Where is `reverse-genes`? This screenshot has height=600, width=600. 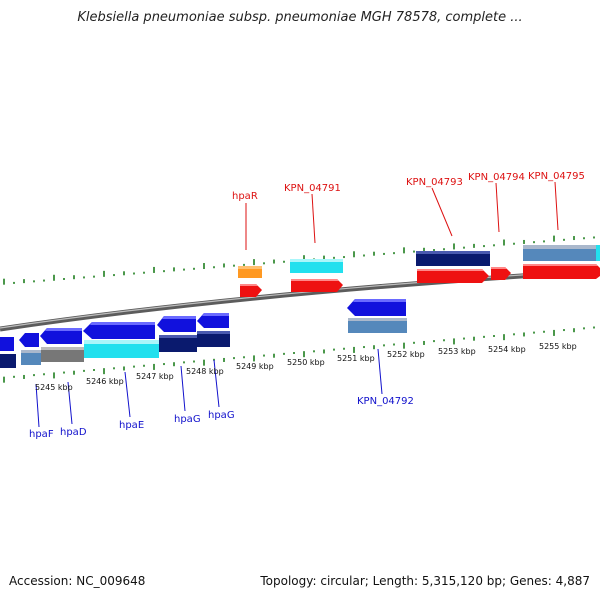
reverse-genes is located at coordinates (203, 333).